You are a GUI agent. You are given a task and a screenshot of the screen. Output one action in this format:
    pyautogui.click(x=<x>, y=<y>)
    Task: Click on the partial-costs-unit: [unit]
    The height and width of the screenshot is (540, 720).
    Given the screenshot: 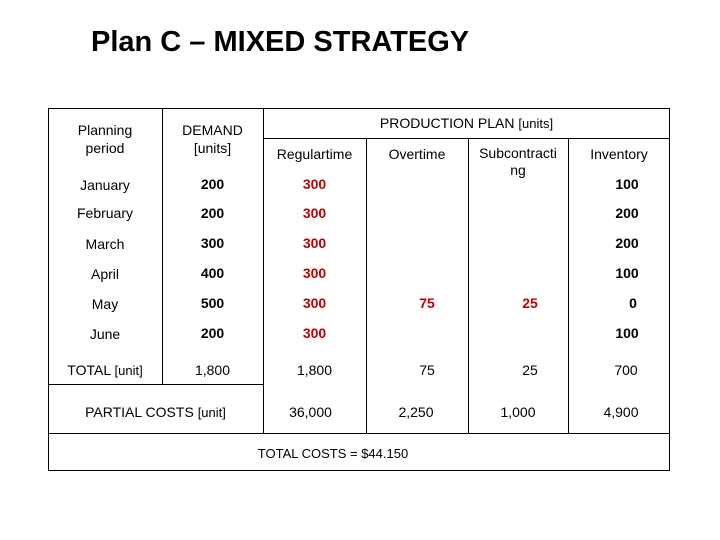 What is the action you would take?
    pyautogui.click(x=211, y=412)
    